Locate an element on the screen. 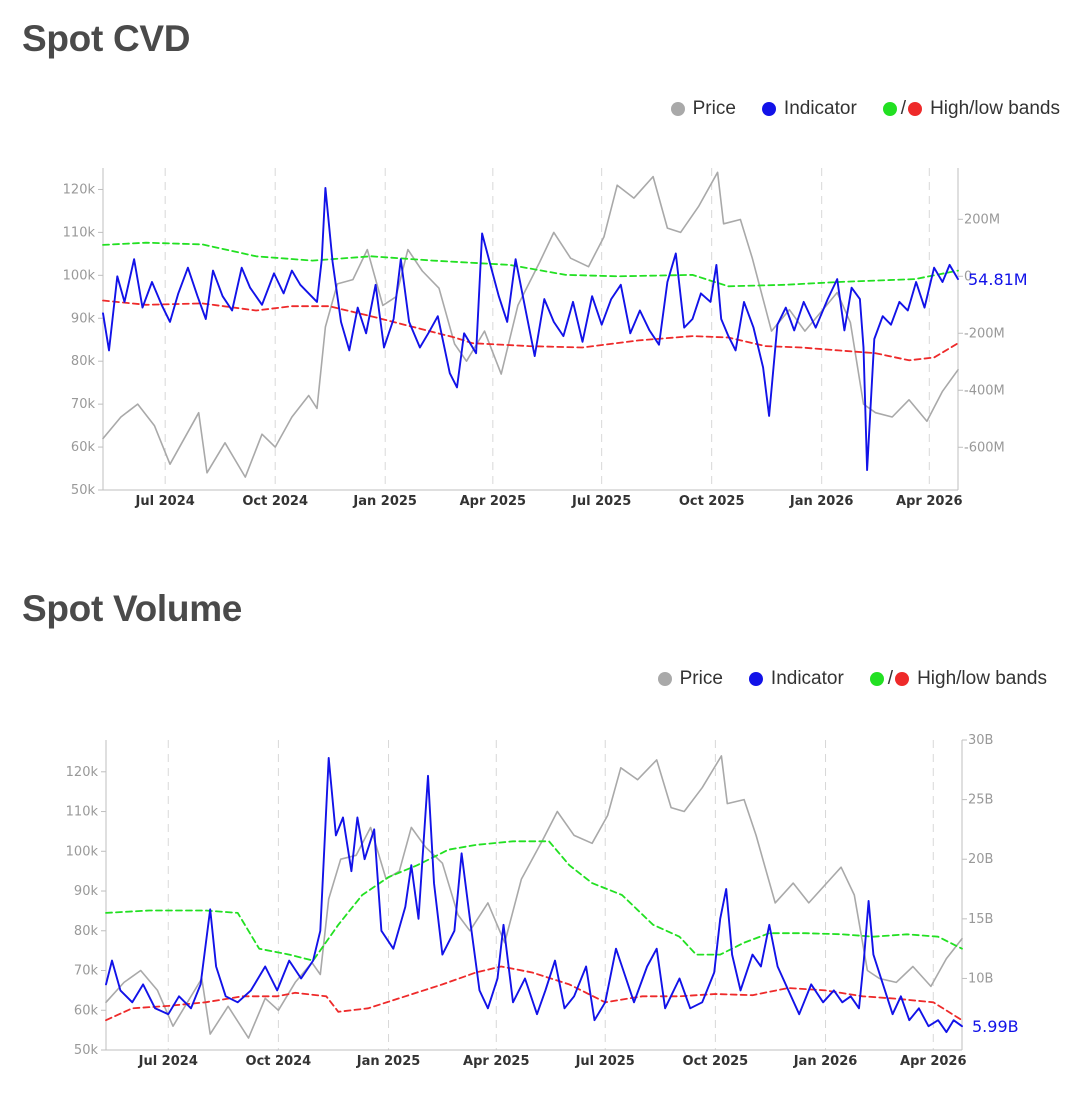 The image size is (1077, 1119). right-tick-label: 0 is located at coordinates (968, 276).